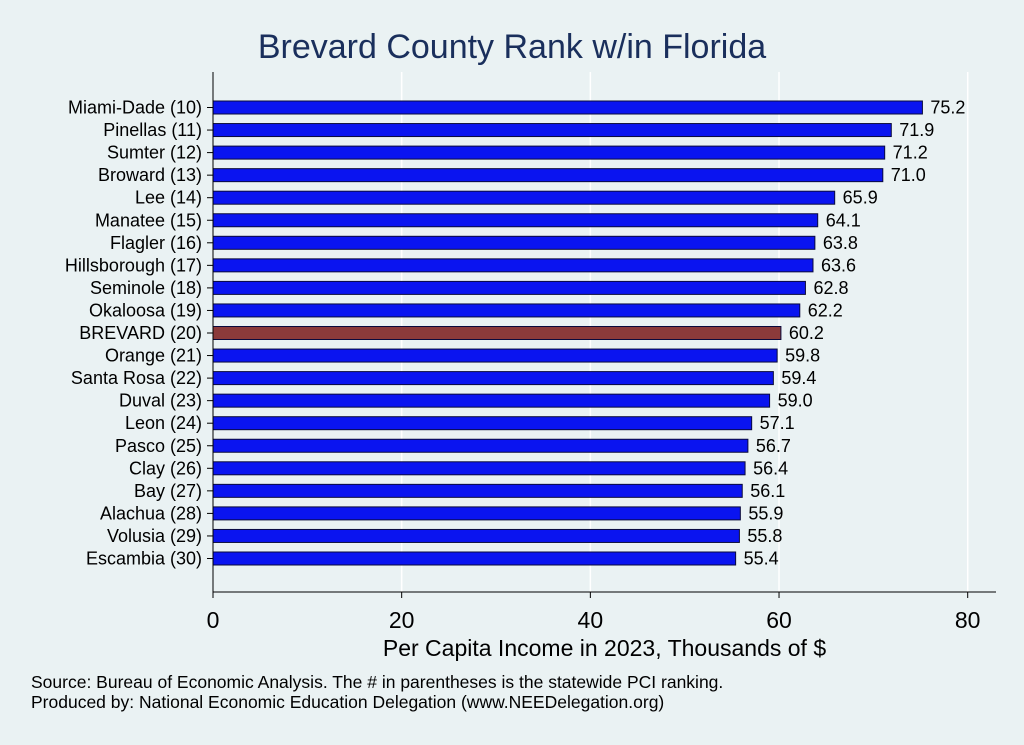 This screenshot has width=1024, height=745. I want to click on data-label: 59.0, so click(795, 401).